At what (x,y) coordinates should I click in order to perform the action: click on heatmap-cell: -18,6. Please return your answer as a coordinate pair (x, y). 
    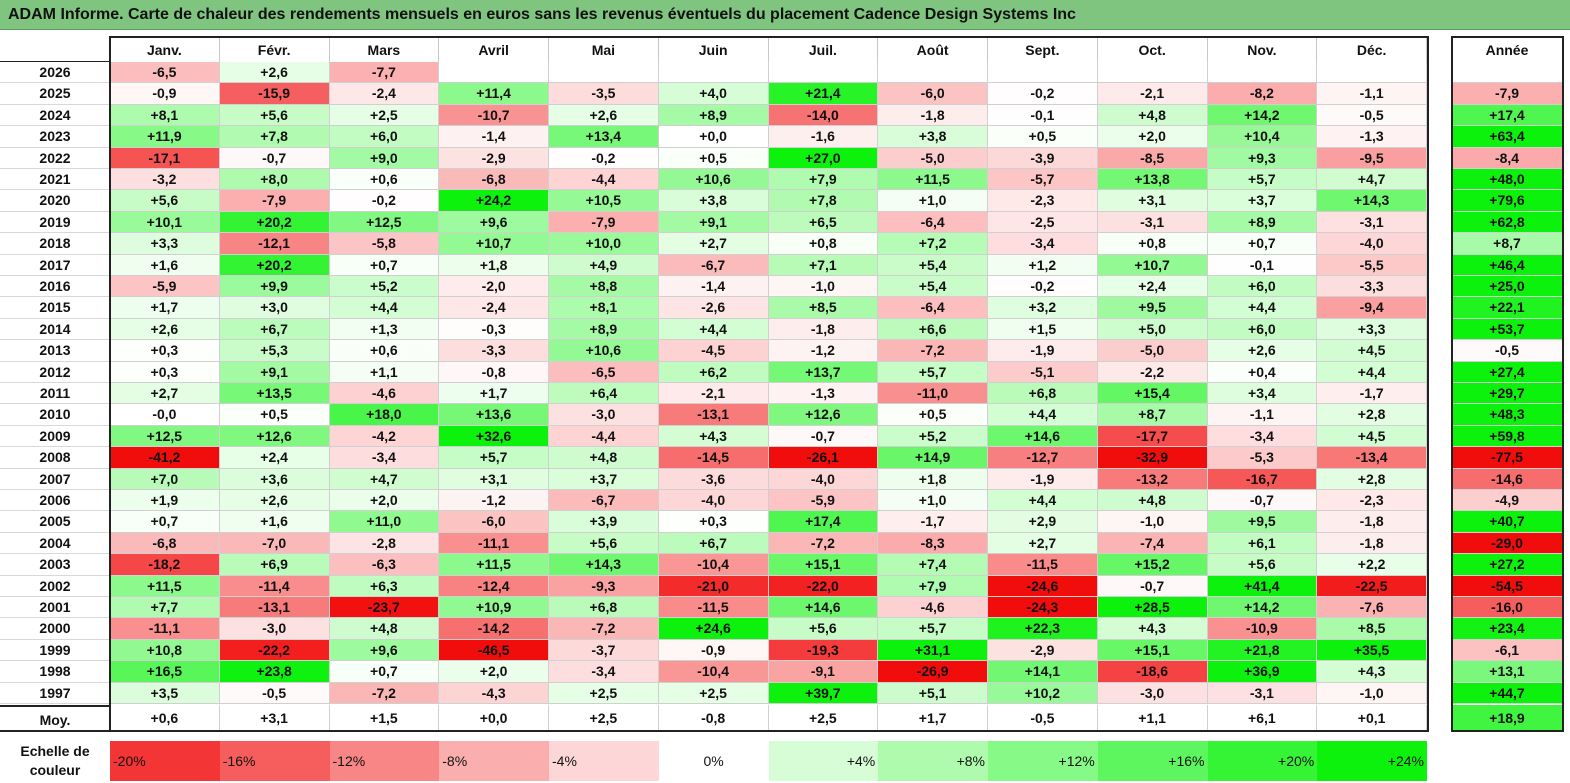
    Looking at the image, I should click on (1152, 672).